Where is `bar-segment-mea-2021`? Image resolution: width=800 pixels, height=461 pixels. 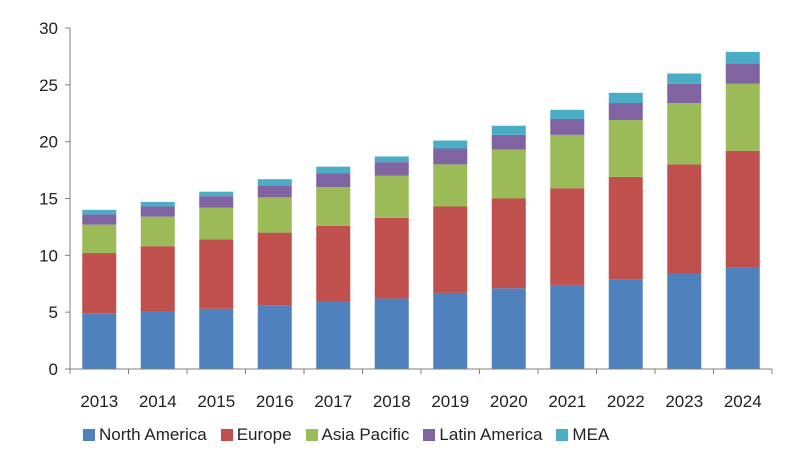
bar-segment-mea-2021 is located at coordinates (567, 114).